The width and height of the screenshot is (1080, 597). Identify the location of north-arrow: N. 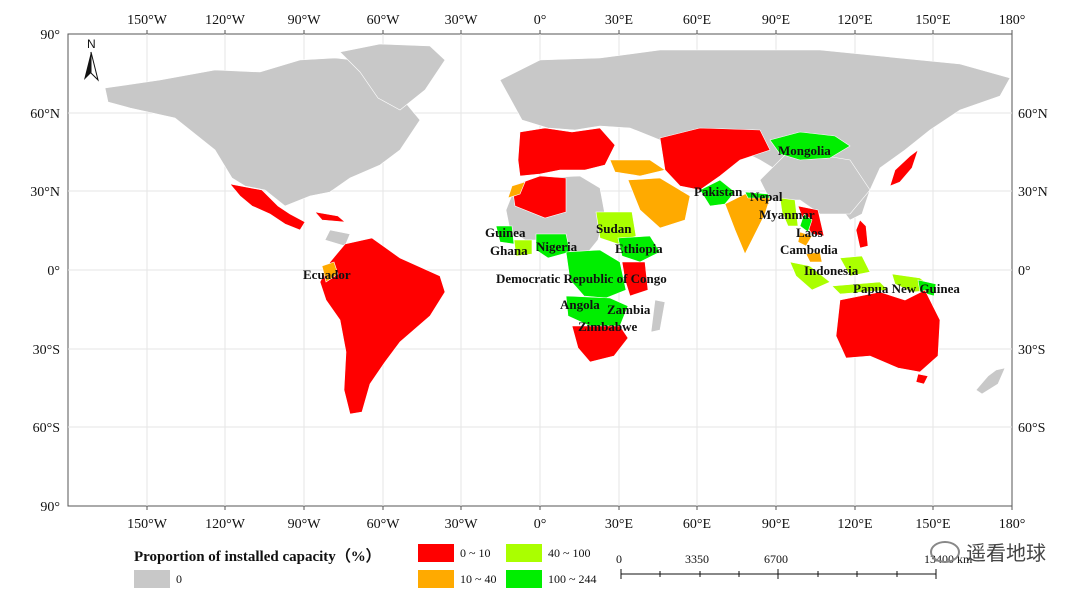
(91, 59).